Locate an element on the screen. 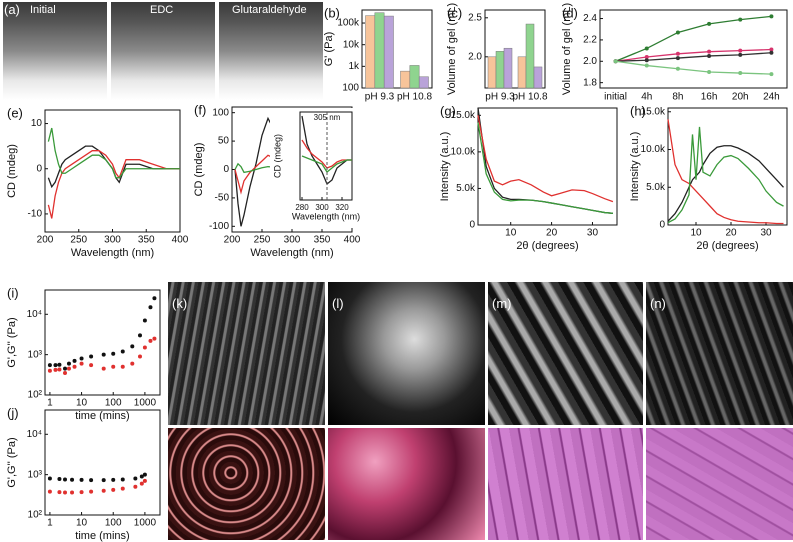  y-tick-label: 2.4 is located at coordinates (590, 18).